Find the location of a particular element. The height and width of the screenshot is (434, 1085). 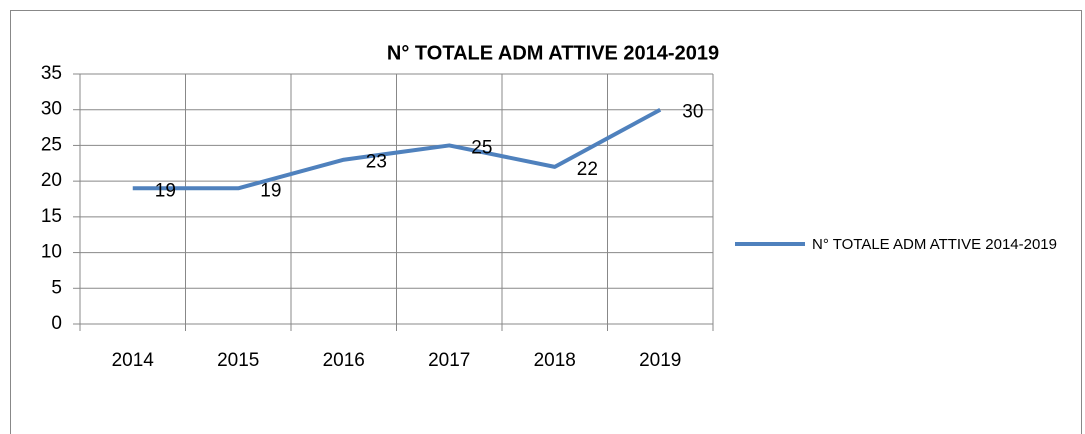

x-tick-label: 2018 is located at coordinates (555, 360).